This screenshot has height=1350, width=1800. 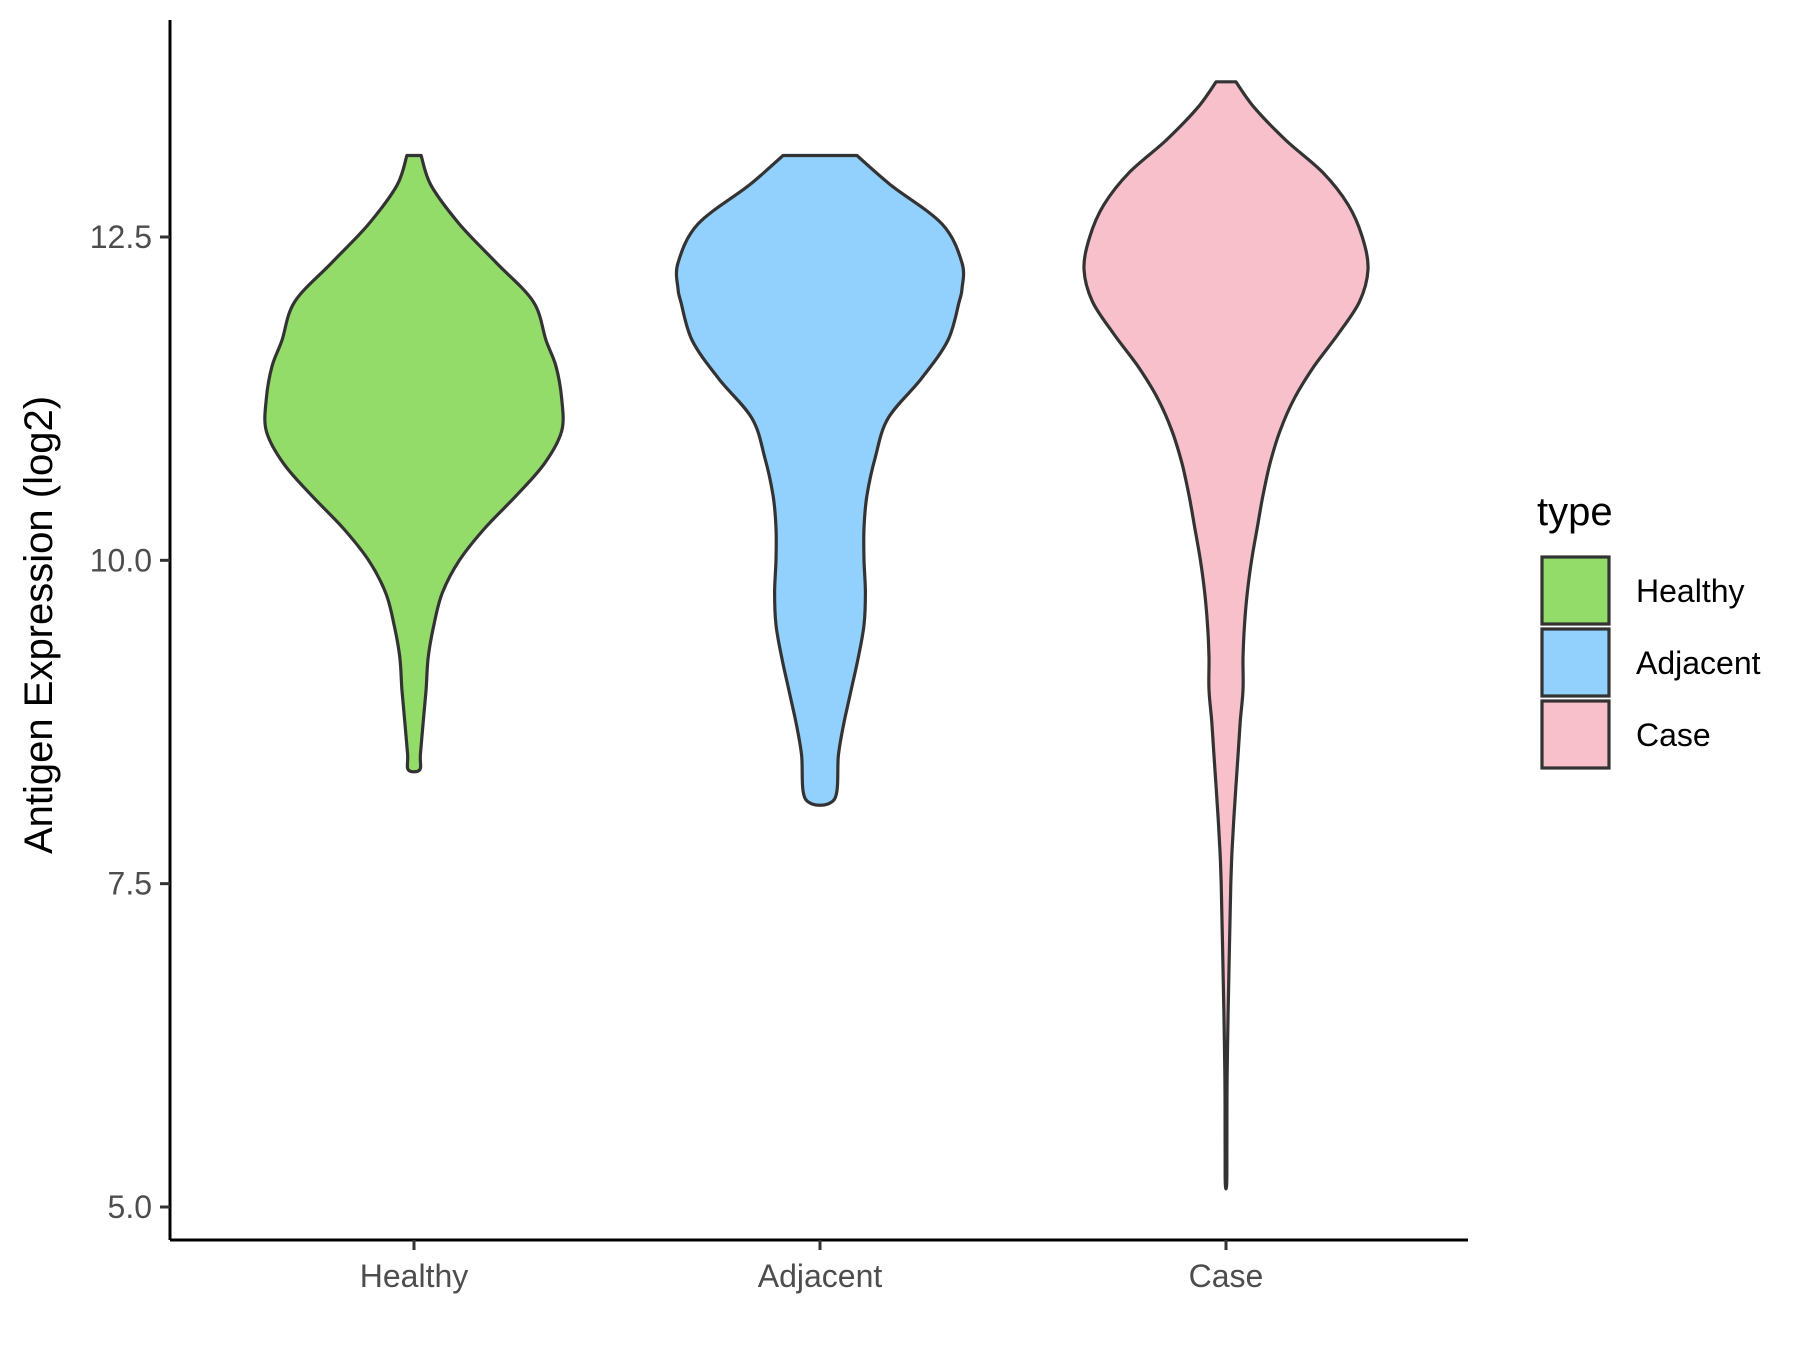 What do you see at coordinates (820, 1276) in the screenshot?
I see `x-tick-label: Adjacent` at bounding box center [820, 1276].